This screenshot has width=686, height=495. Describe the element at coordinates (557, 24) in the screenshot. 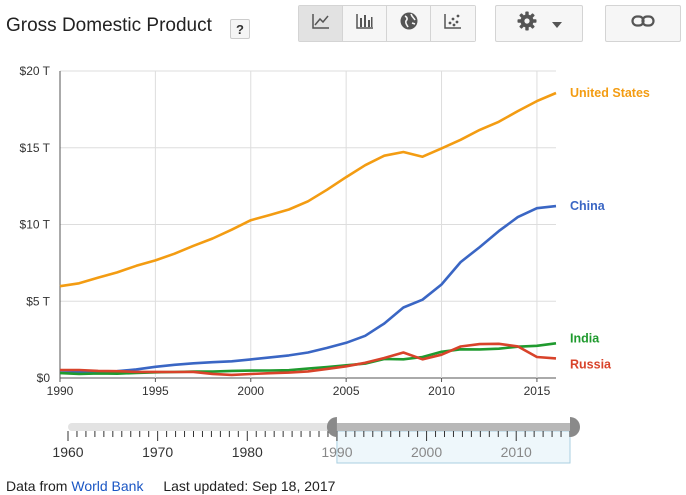

I see `caret-down-icon` at that location.